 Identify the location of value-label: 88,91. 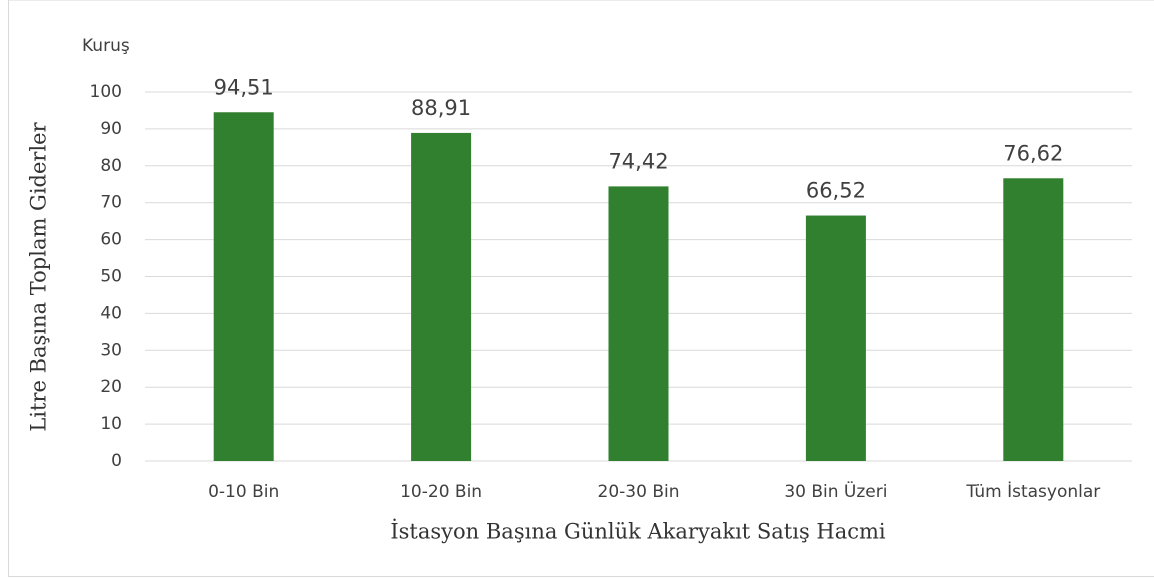
(441, 108).